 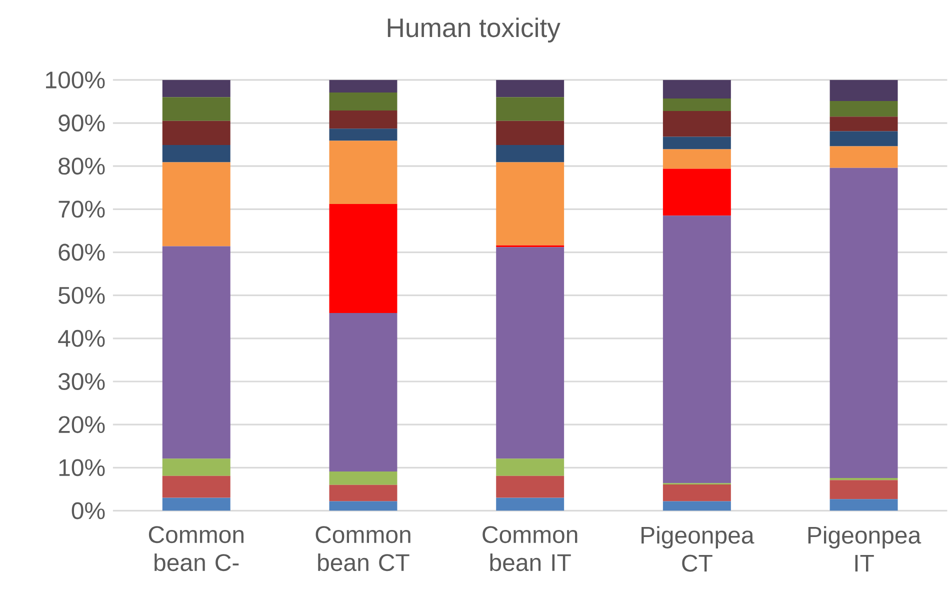 I want to click on y-tick-label: 80%, so click(x=81, y=166).